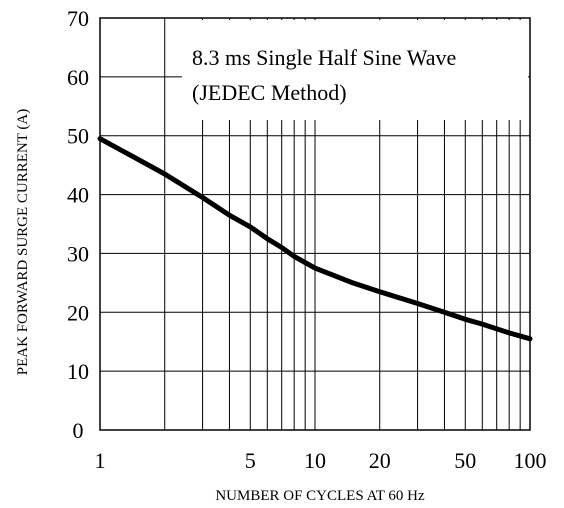 This screenshot has width=564, height=508. Describe the element at coordinates (78, 224) in the screenshot. I see `y-axis-ticks: 0 10 20 30 40 50 60 70` at that location.